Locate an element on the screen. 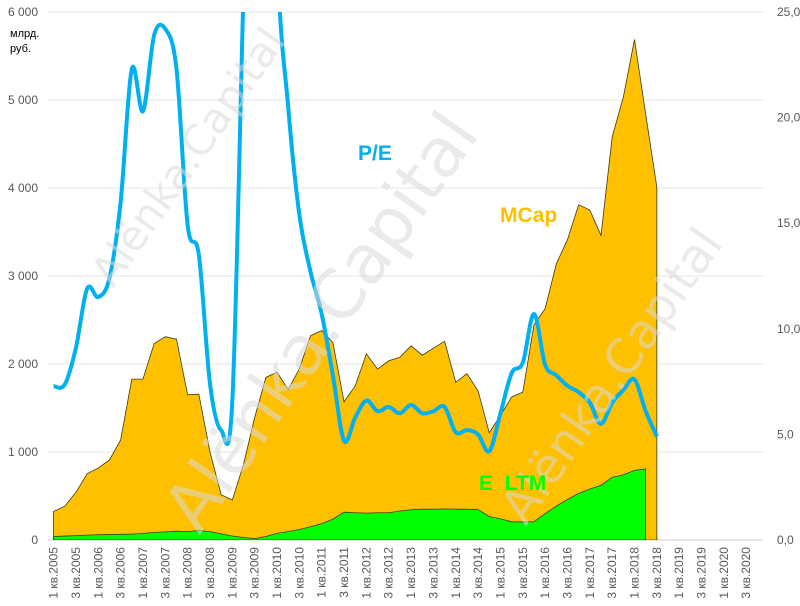 The height and width of the screenshot is (606, 800). x-tick-label: 3 кв.2019 is located at coordinates (702, 573).